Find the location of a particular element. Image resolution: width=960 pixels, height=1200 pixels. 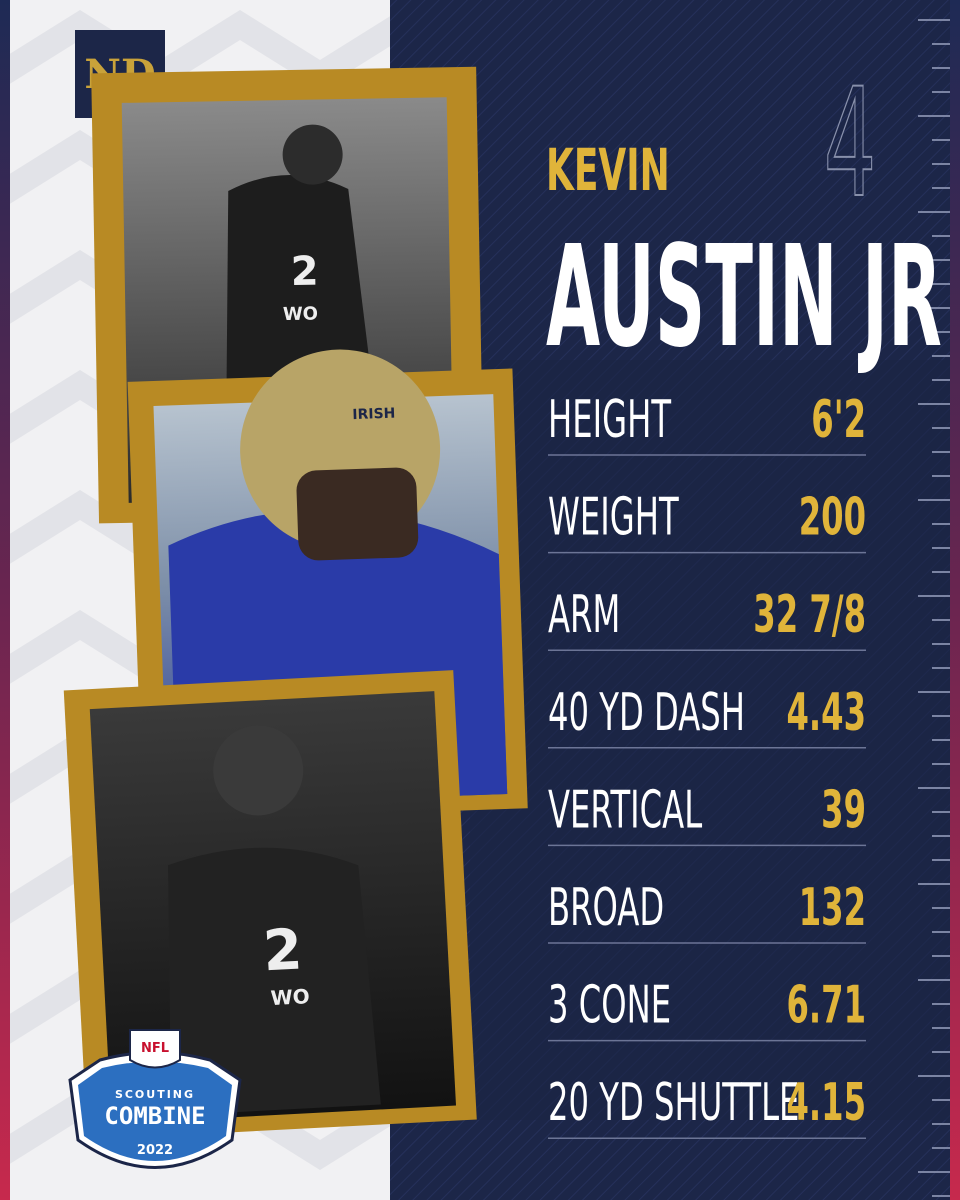

badge-fill is located at coordinates (155, 1111).